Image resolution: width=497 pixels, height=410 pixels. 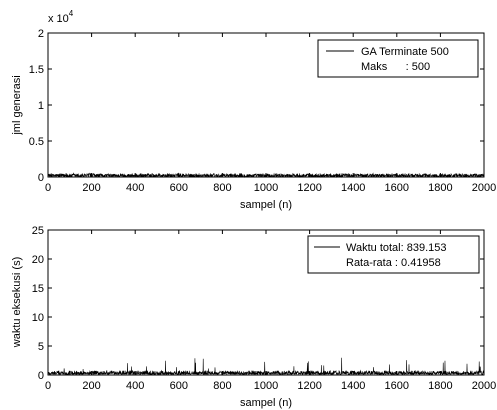 What do you see at coordinates (135, 386) in the screenshot?
I see `x-tick-label-bottom: 400` at bounding box center [135, 386].